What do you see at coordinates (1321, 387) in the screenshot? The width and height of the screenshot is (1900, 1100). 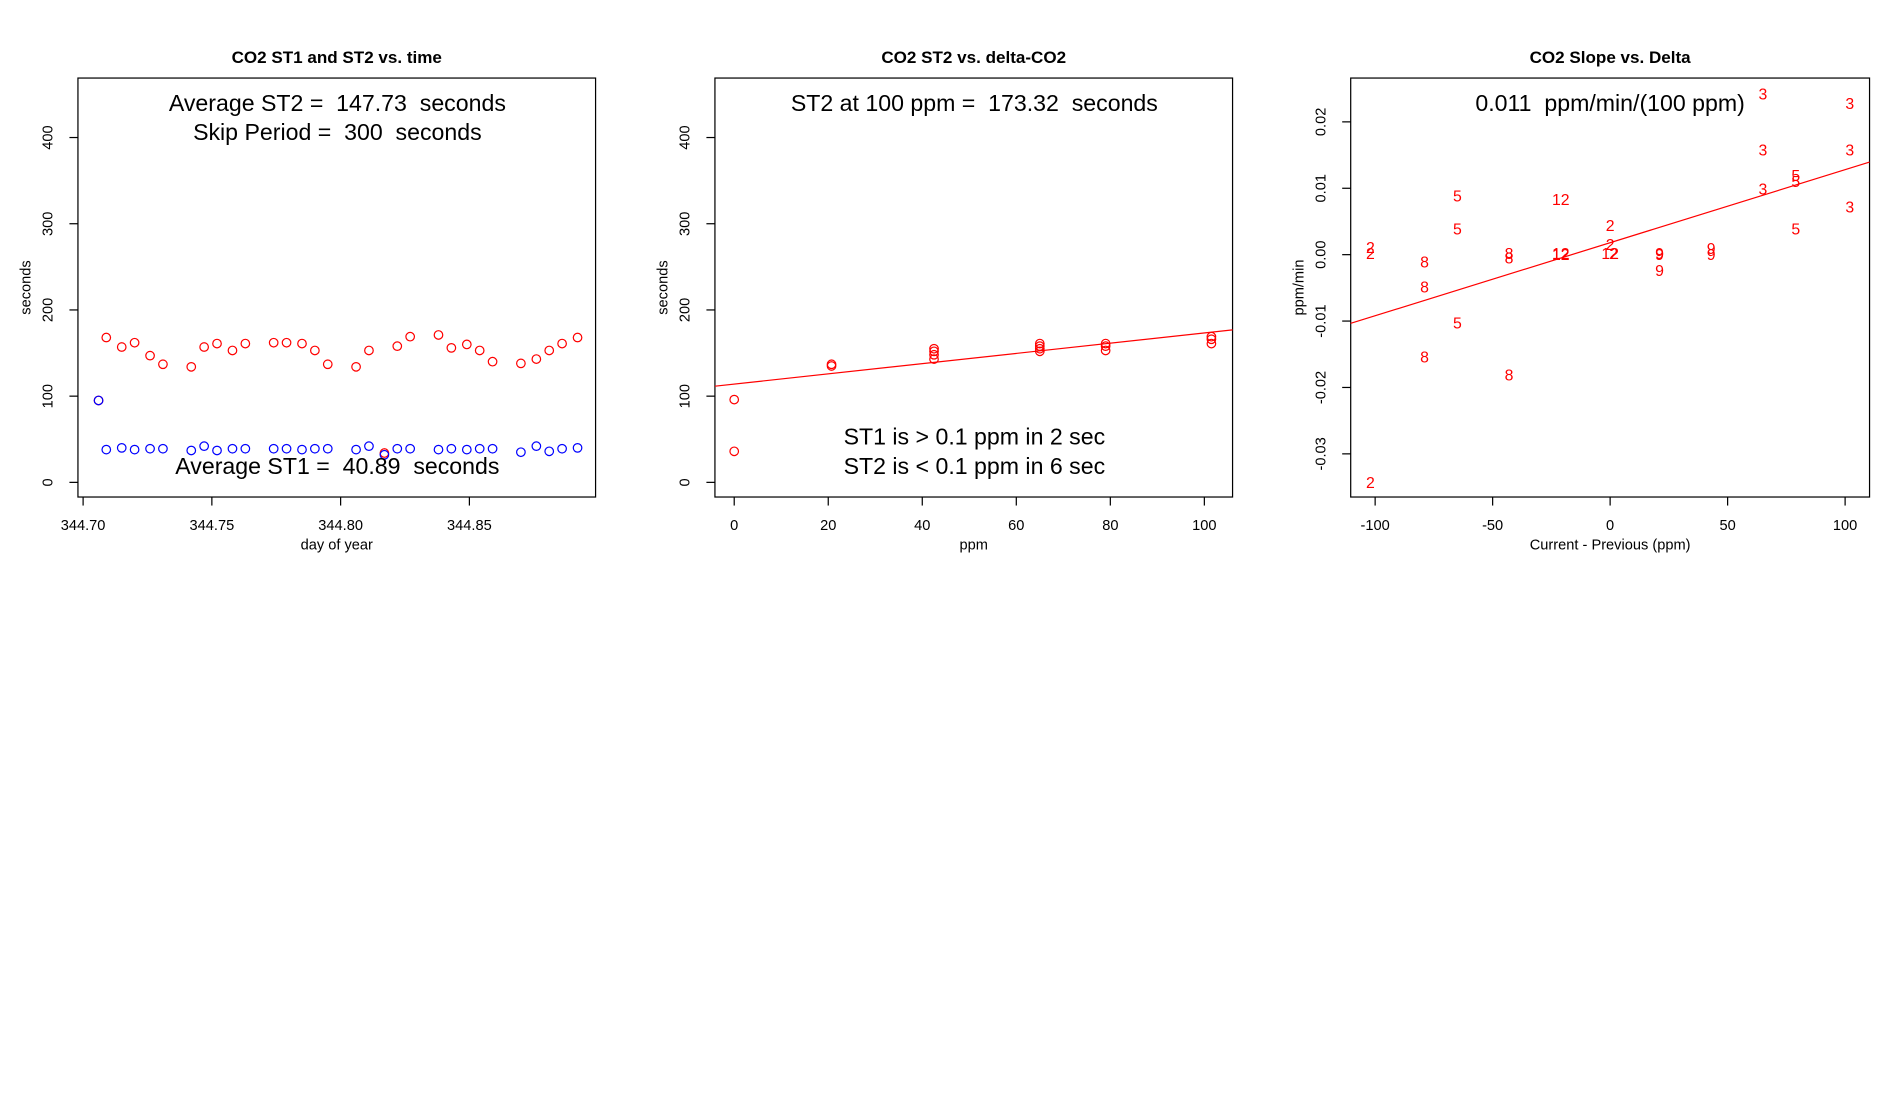 I see `y-tick-label: -0.02` at bounding box center [1321, 387].